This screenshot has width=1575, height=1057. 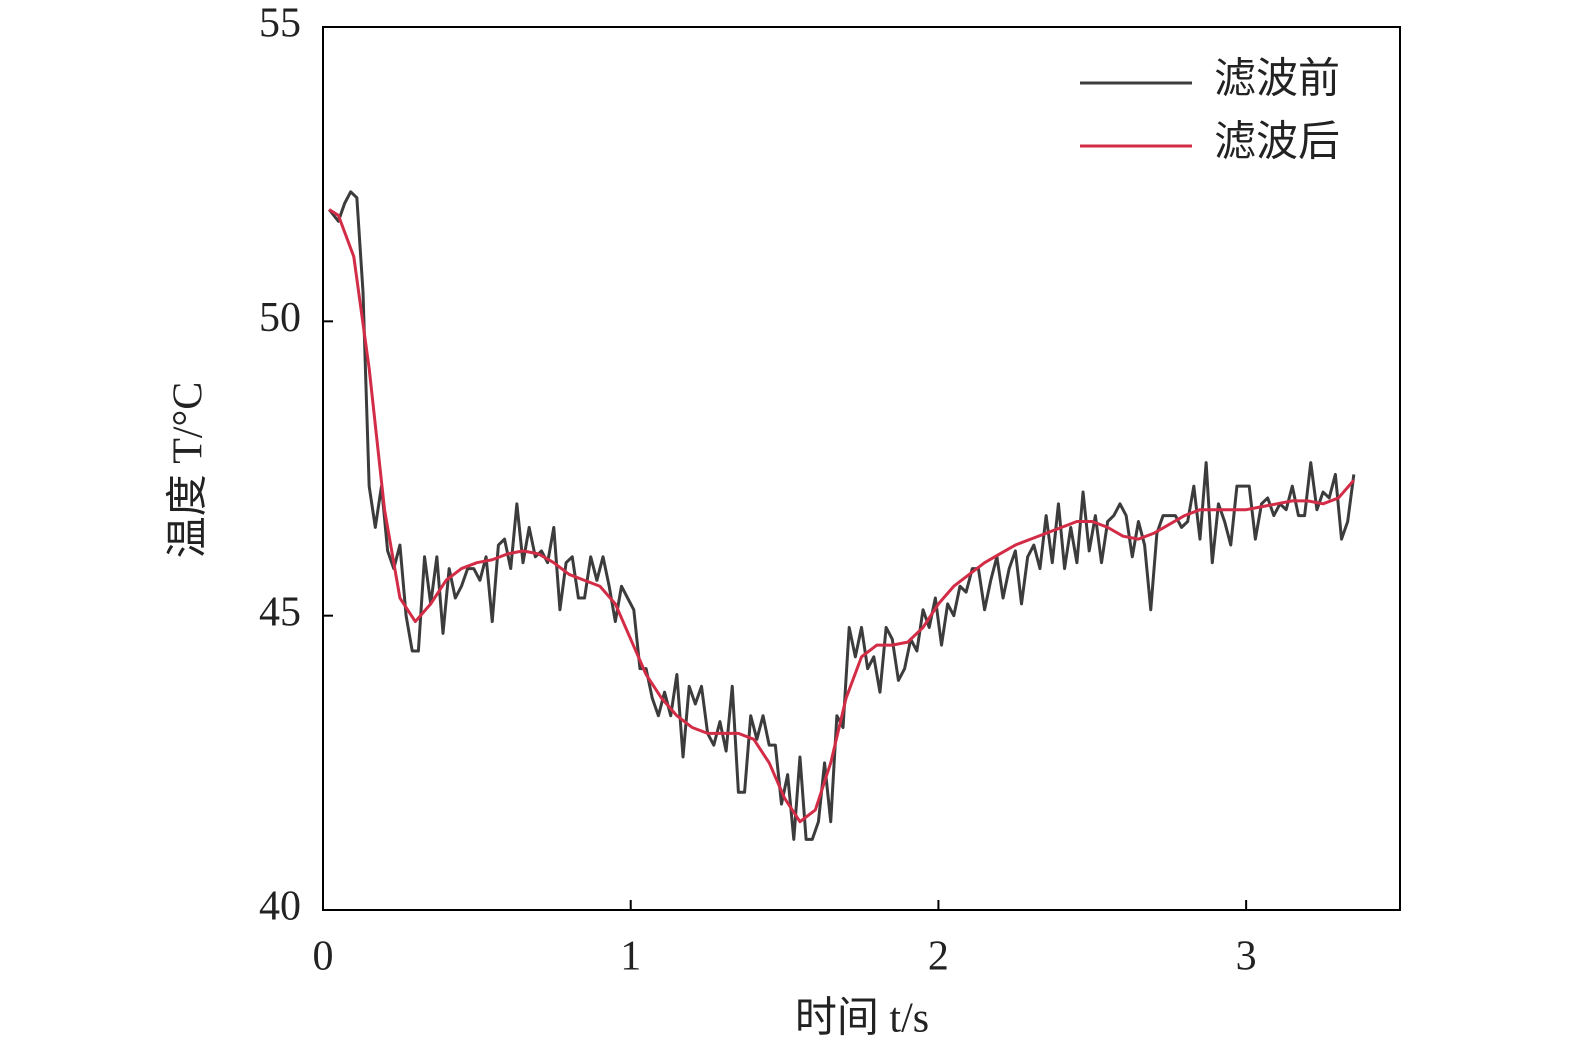 What do you see at coordinates (630, 957) in the screenshot?
I see `x-tick-label: 1` at bounding box center [630, 957].